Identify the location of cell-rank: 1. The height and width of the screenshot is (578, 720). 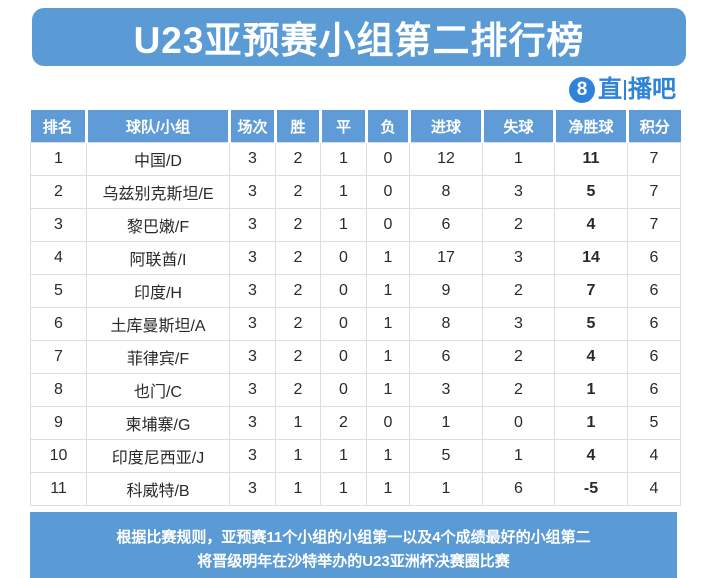
(58, 159).